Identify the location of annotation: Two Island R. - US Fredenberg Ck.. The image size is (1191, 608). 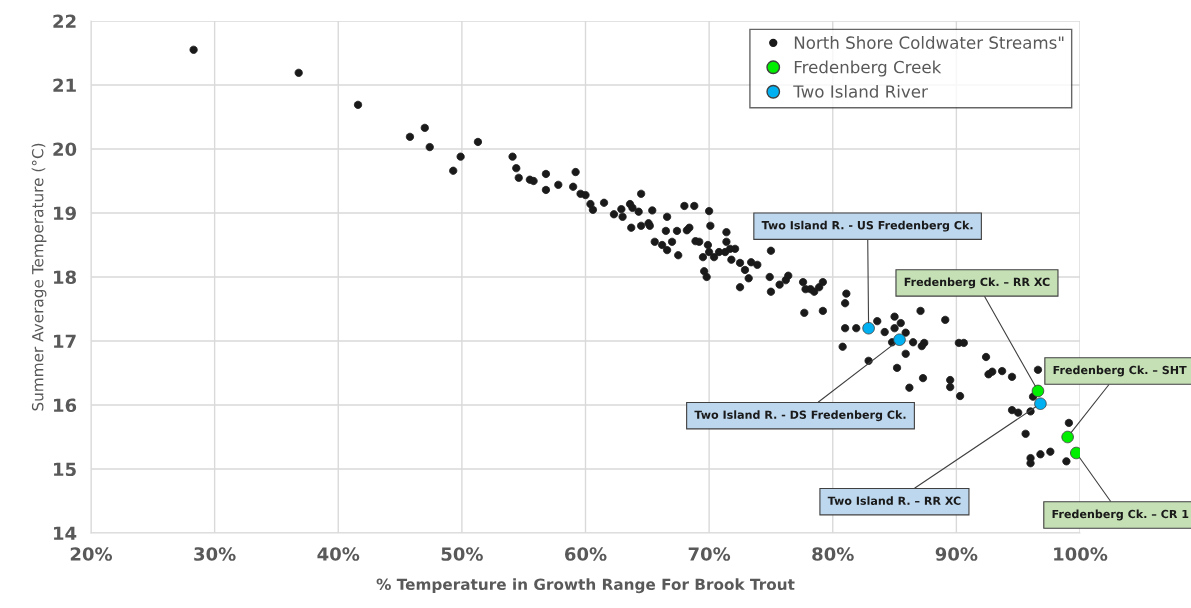
(867, 226).